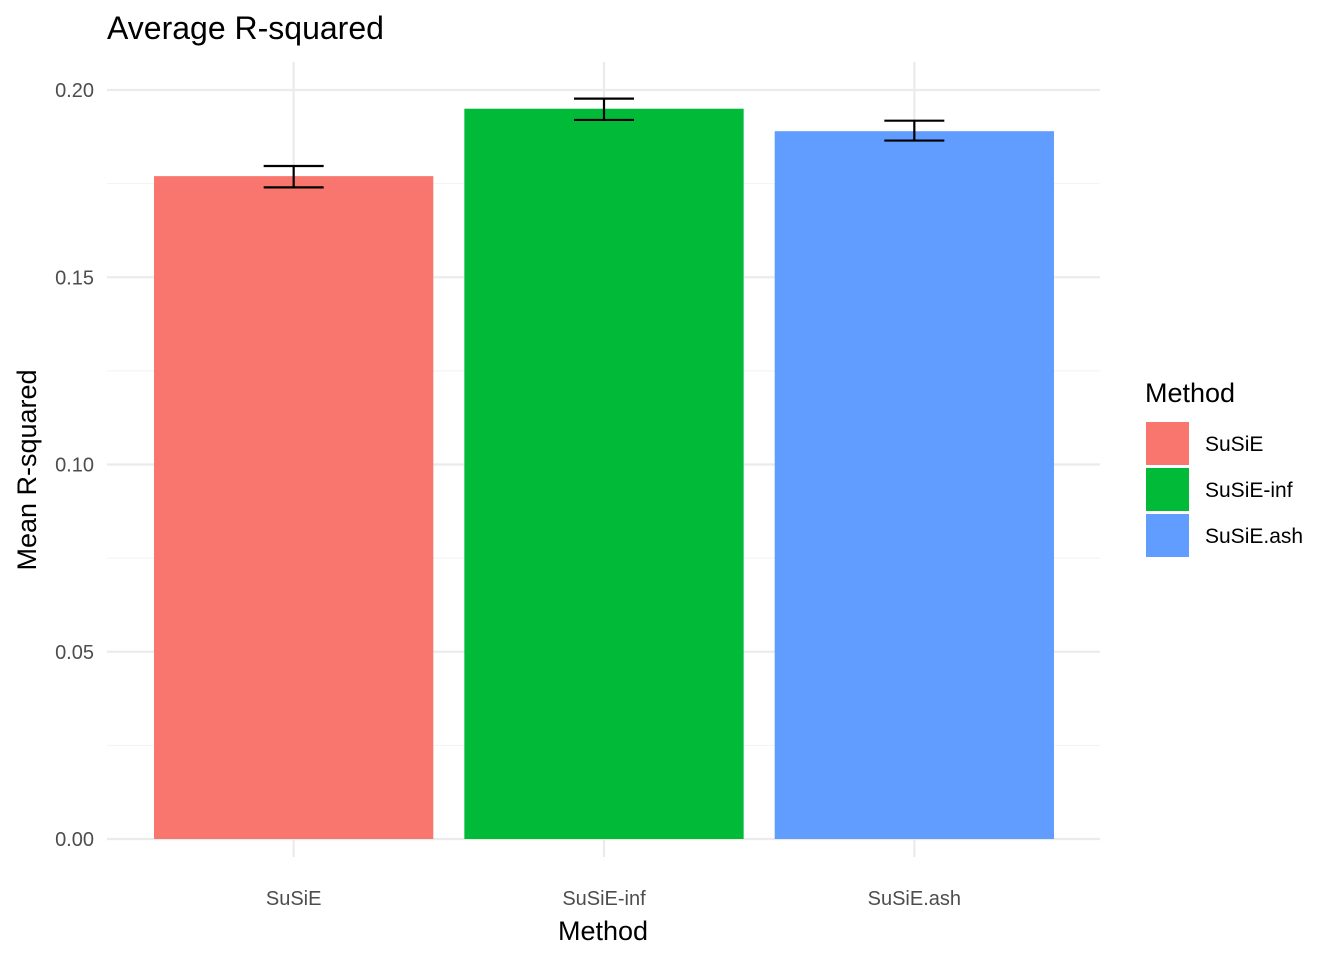 The image size is (1344, 960). What do you see at coordinates (294, 899) in the screenshot?
I see `x-tick-label: SuSiE` at bounding box center [294, 899].